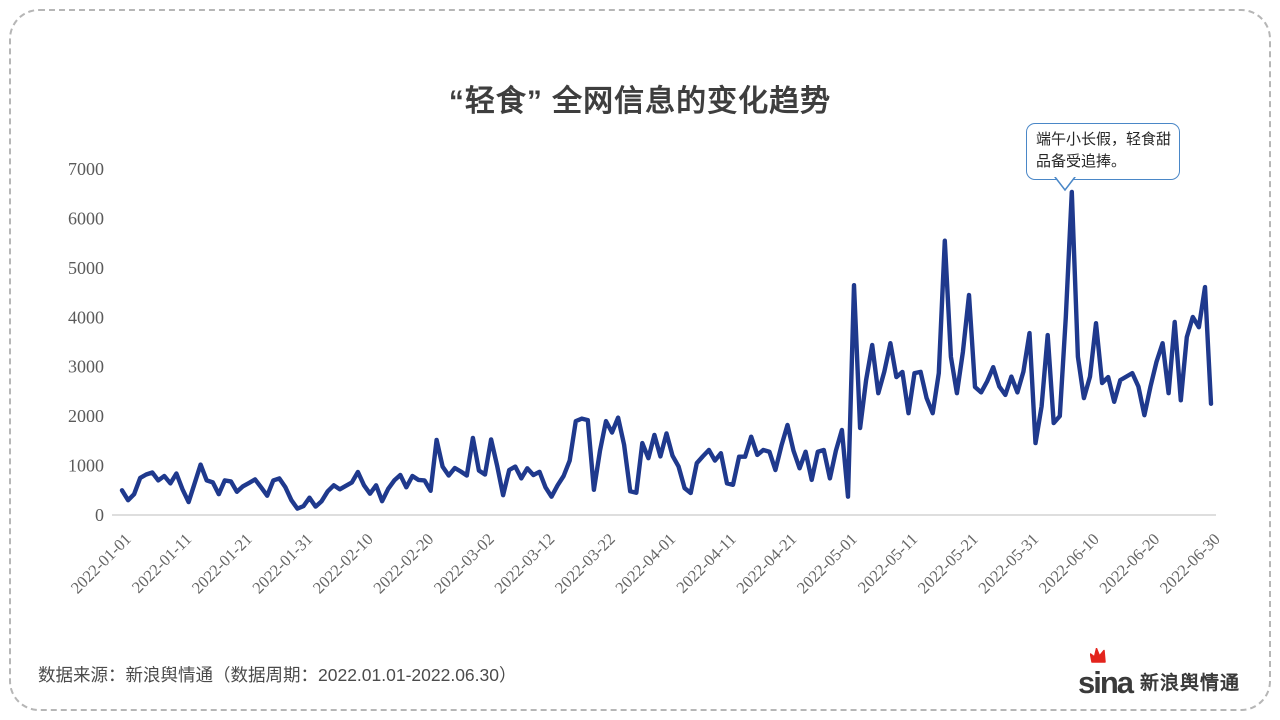 This screenshot has height=720, width=1280. What do you see at coordinates (948, 563) in the screenshot?
I see `x-axis-label: 2022-05-21` at bounding box center [948, 563].